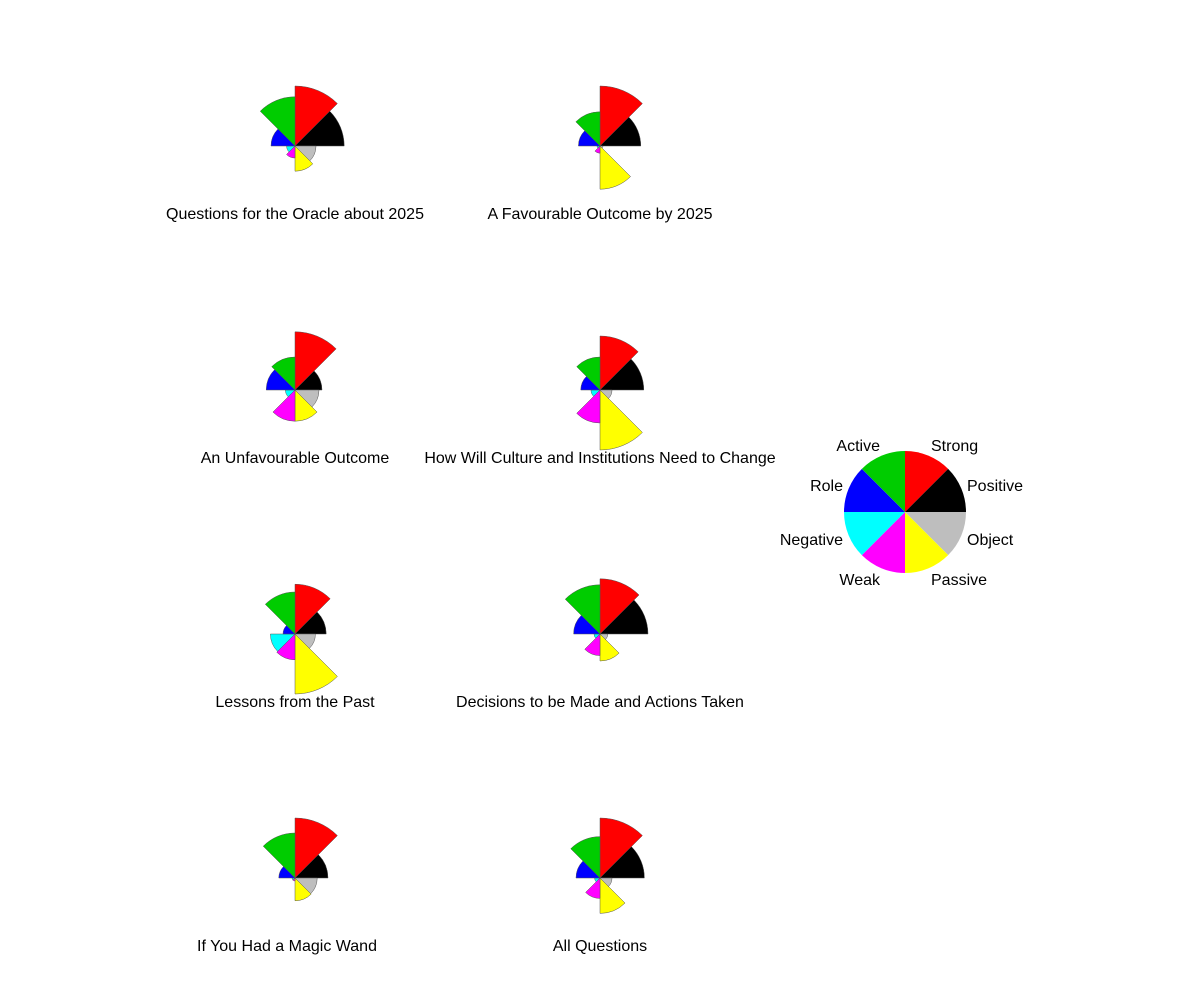 Image resolution: width=1200 pixels, height=1000 pixels. I want to click on legend-wedge-weak, so click(883, 542).